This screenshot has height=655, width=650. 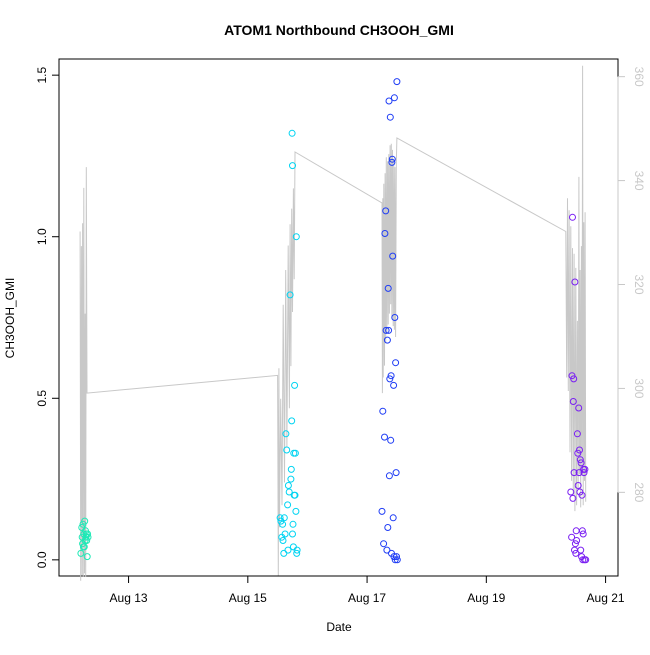 I want to click on x-axis-label: Date, so click(x=339, y=627).